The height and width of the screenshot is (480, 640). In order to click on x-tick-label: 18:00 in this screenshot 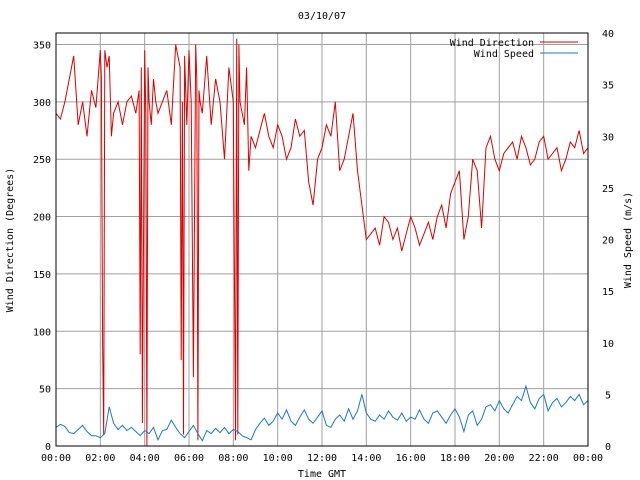, I will do `click(455, 458)`.